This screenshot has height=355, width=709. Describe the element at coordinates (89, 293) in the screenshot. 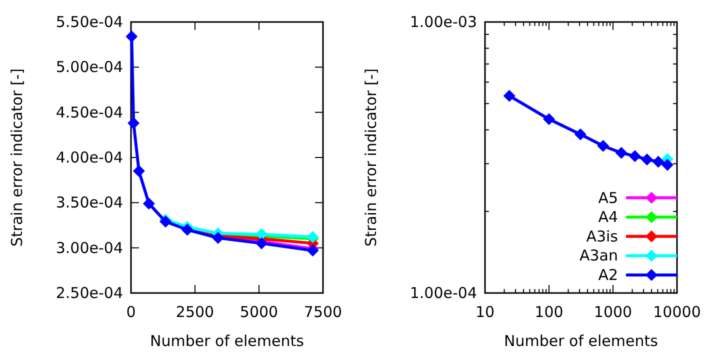

I see `y-tick-label: 2.50e-04` at that location.